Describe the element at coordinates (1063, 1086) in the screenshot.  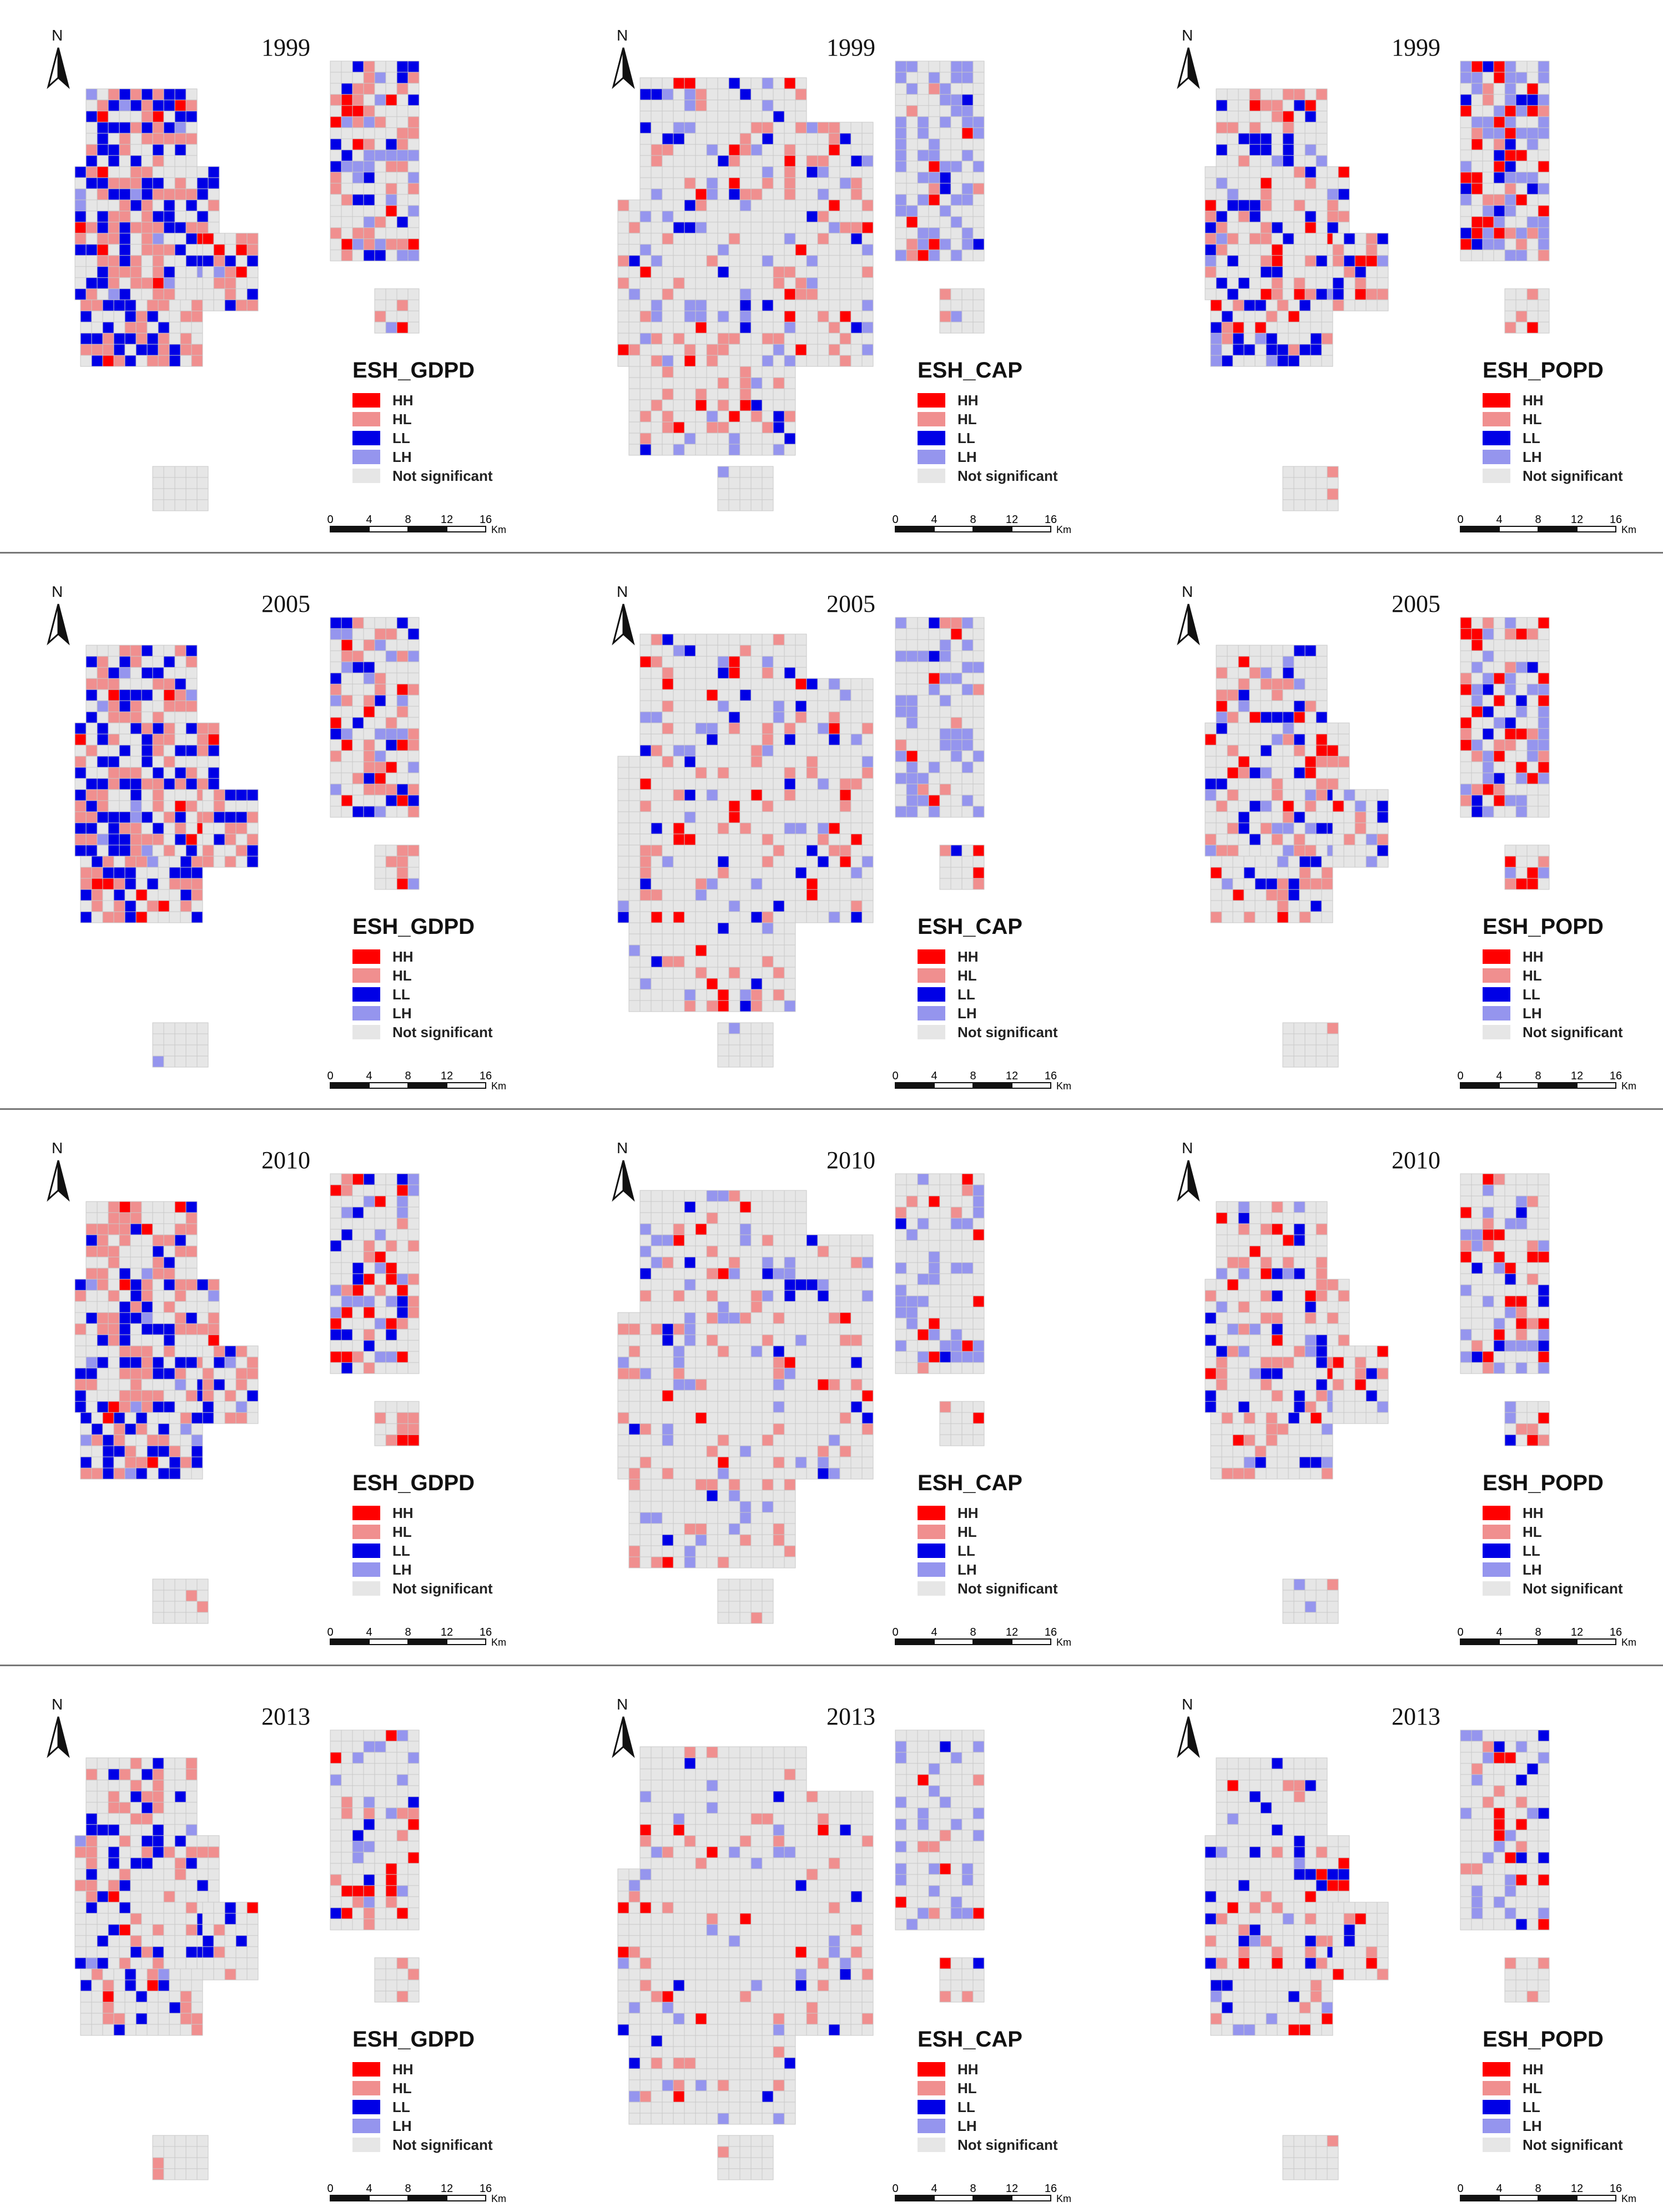
I see `scale-unit-label: Km` at that location.